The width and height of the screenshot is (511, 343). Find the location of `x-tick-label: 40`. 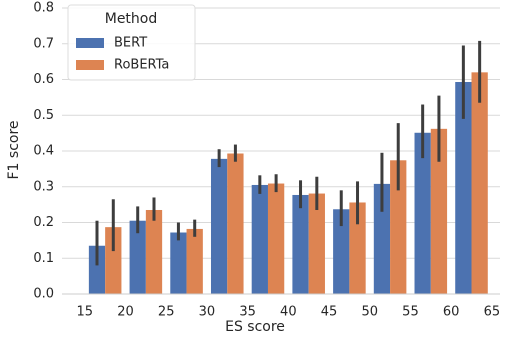

x-tick-label: 40 is located at coordinates (288, 312).